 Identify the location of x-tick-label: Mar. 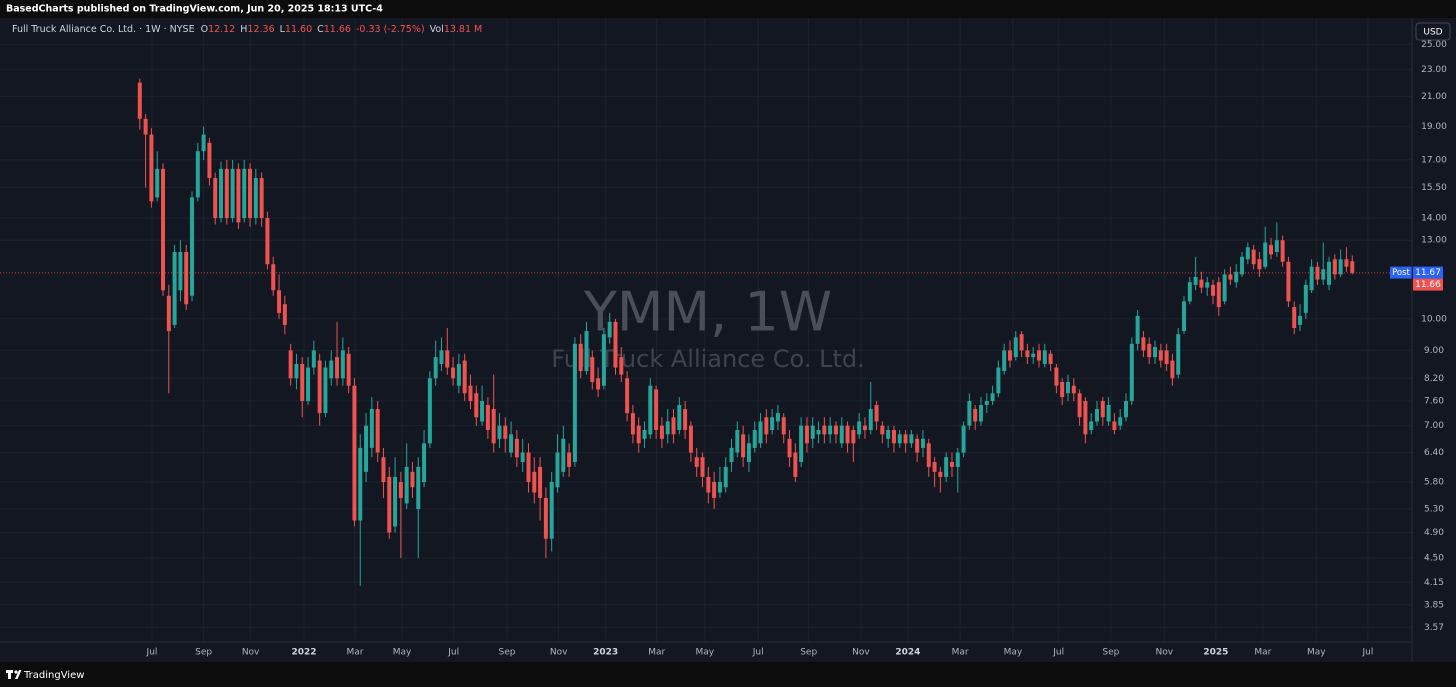
(656, 653).